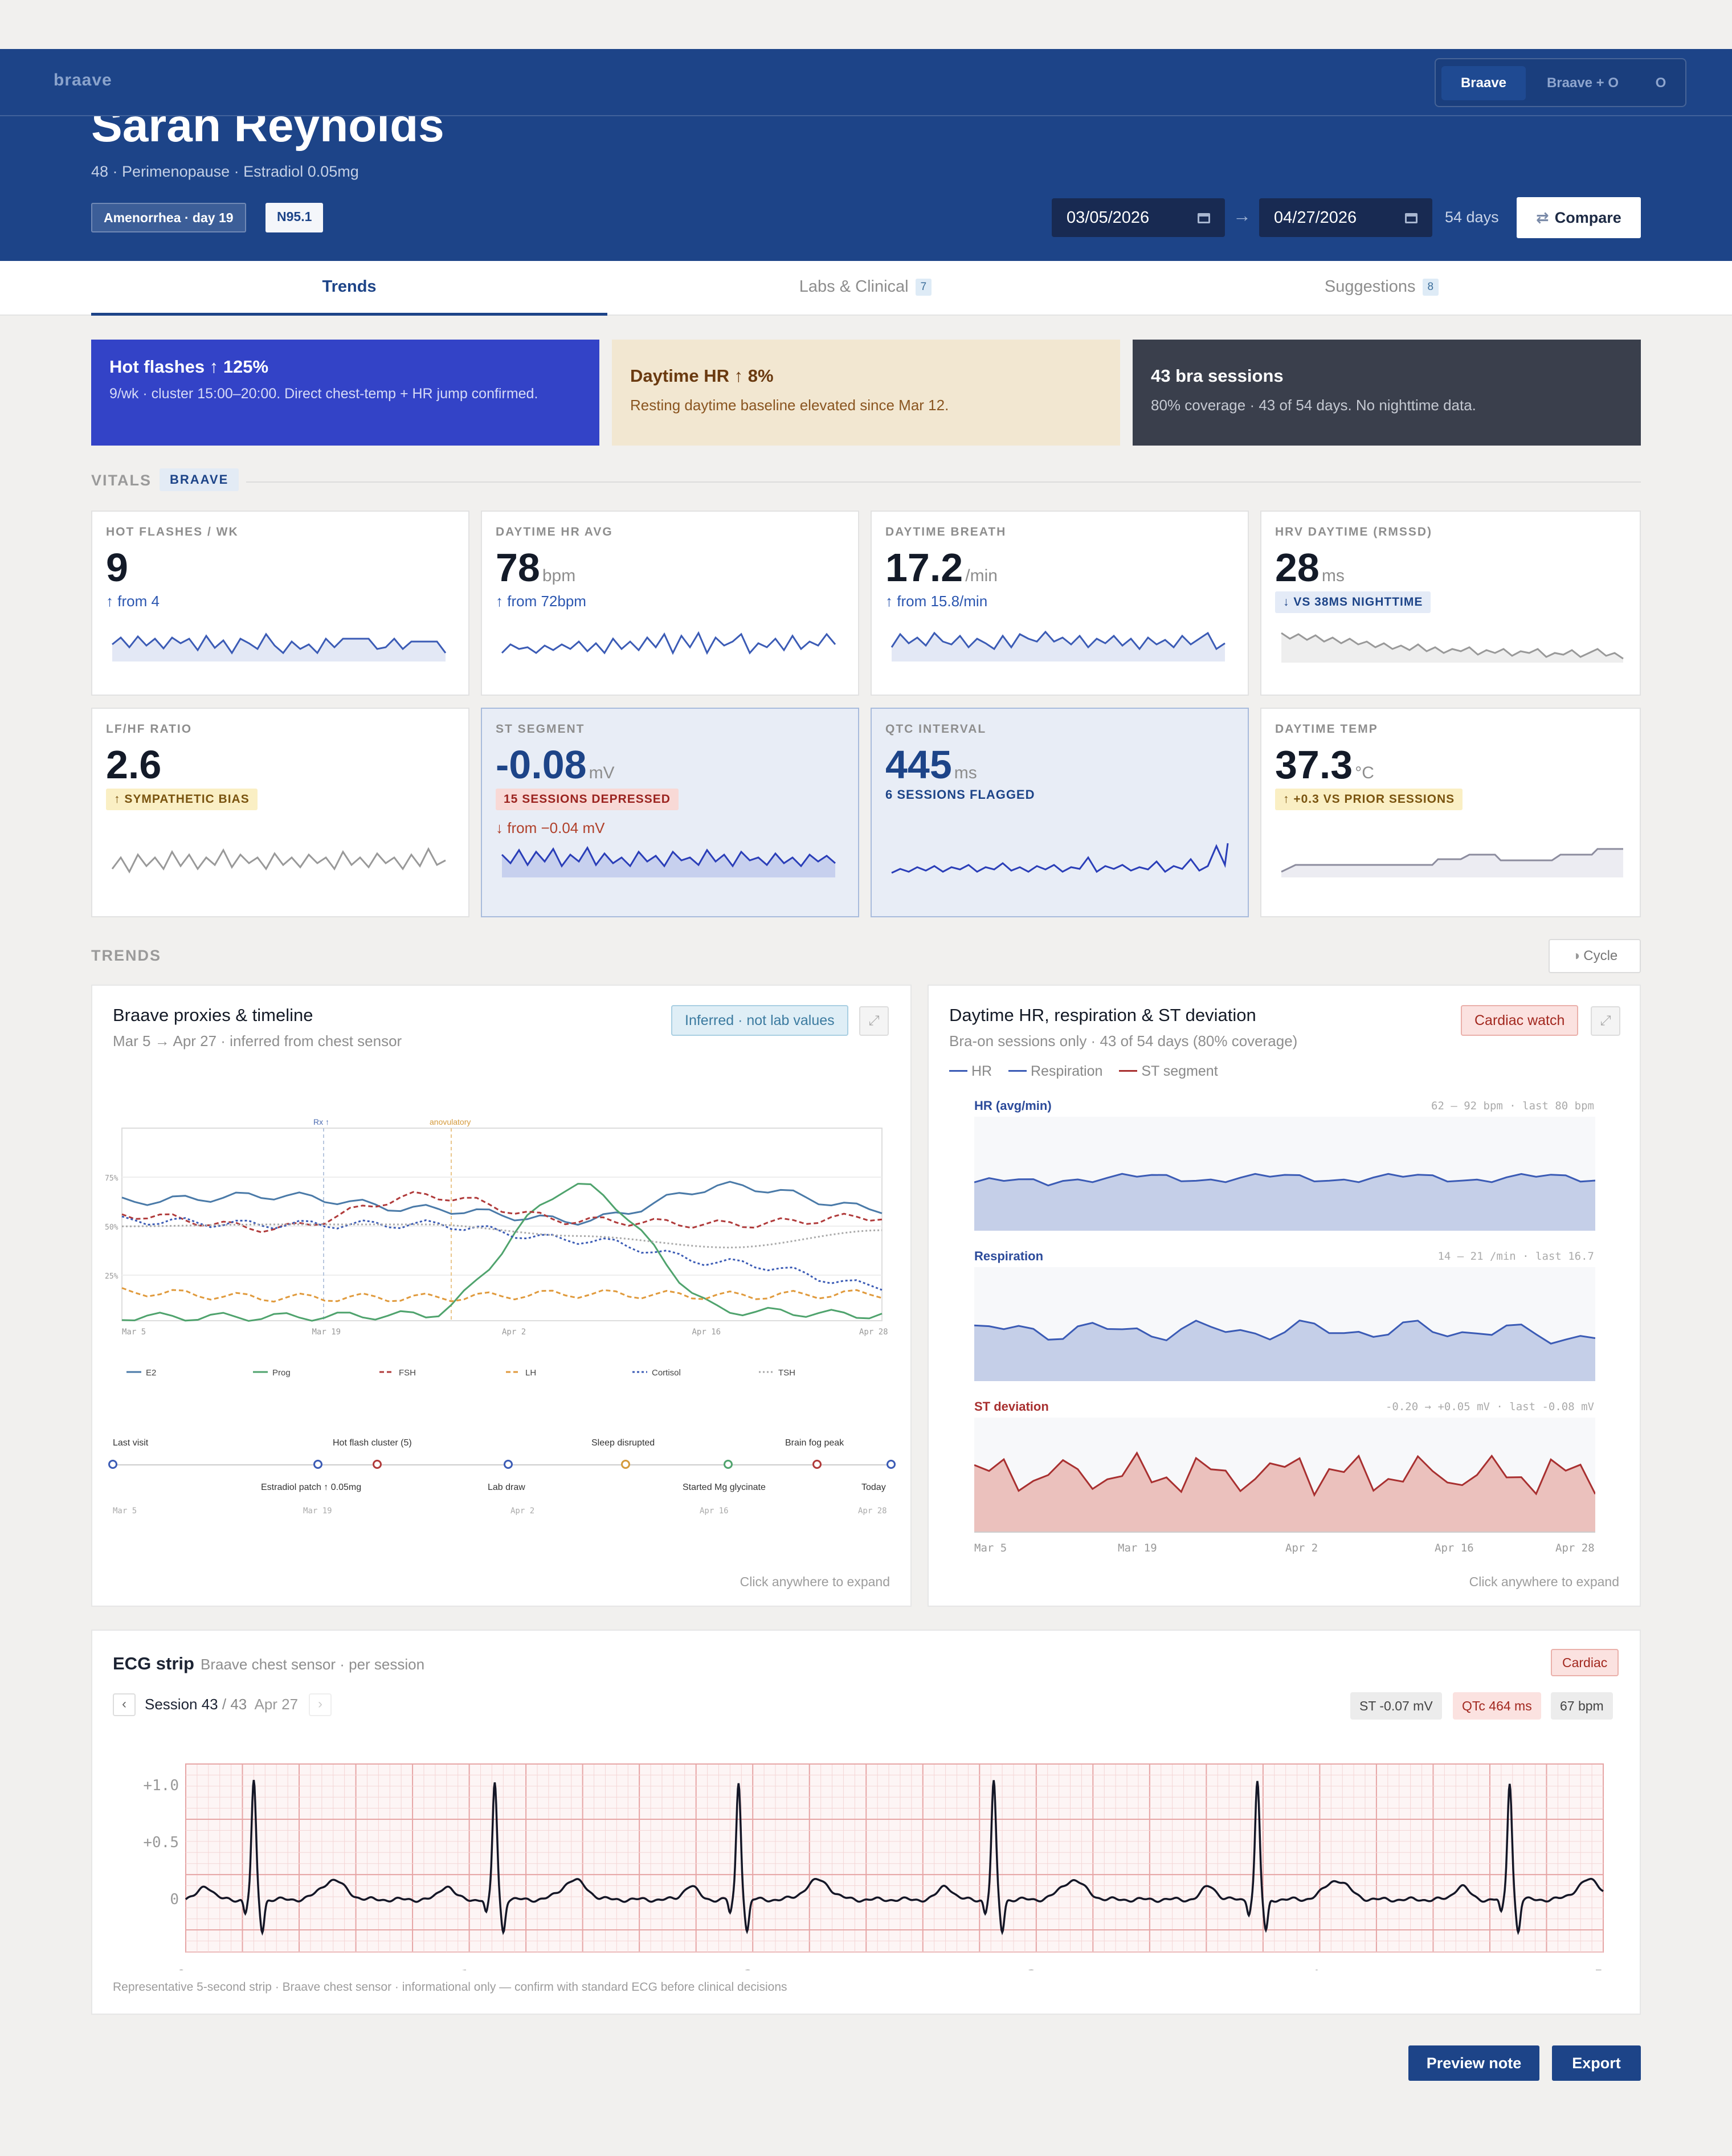  Describe the element at coordinates (1138, 217) in the screenshot. I see `start-date-input: 03/05/2026` at that location.